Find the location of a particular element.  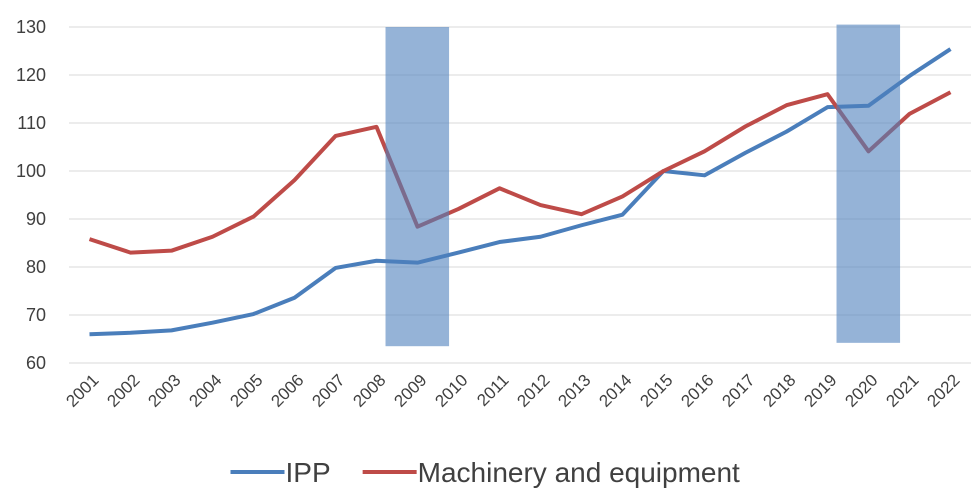

y-tick-label: 100 is located at coordinates (31, 171).